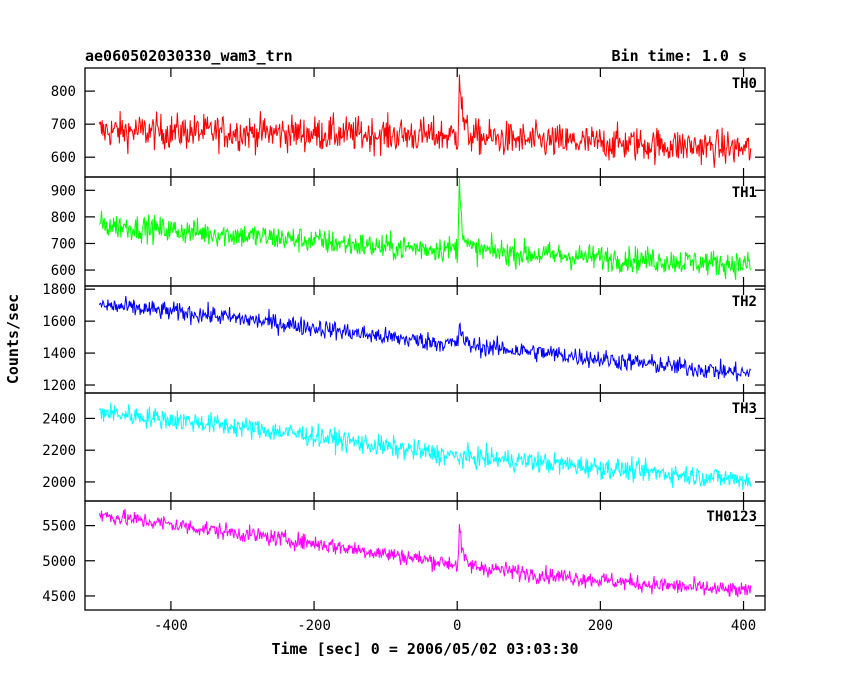  I want to click on y-tick-label: 5500, so click(59, 527).